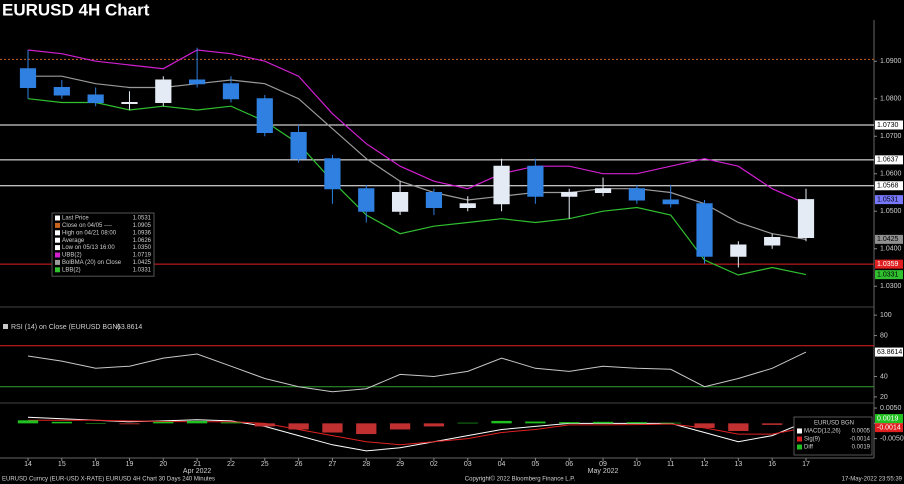 This screenshot has height=484, width=904. What do you see at coordinates (822, 432) in the screenshot?
I see `legend-label: MACD(12,26)` at bounding box center [822, 432].